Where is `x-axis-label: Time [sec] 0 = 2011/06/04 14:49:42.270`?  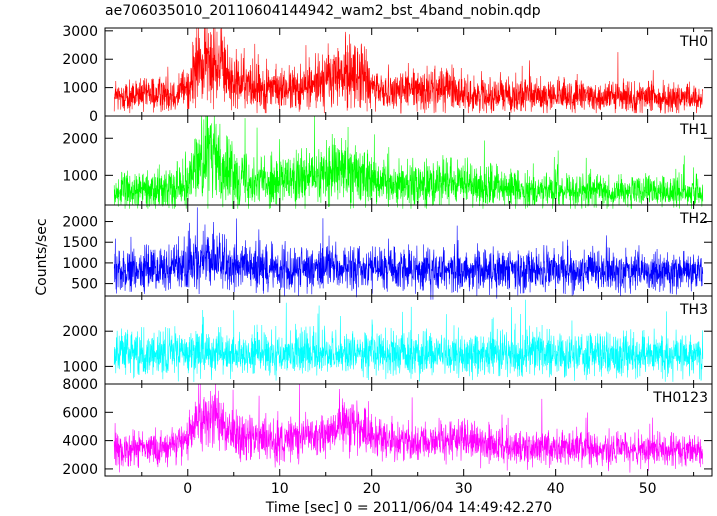 x-axis-label: Time [sec] 0 = 2011/06/04 14:49:42.270 is located at coordinates (408, 508).